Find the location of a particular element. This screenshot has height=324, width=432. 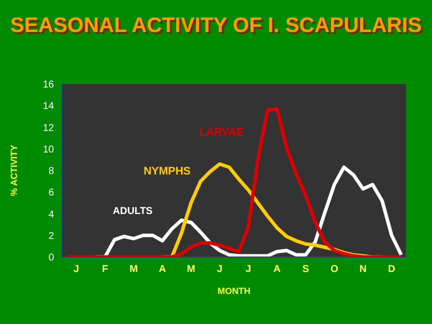

x-tick-label: O is located at coordinates (334, 270).